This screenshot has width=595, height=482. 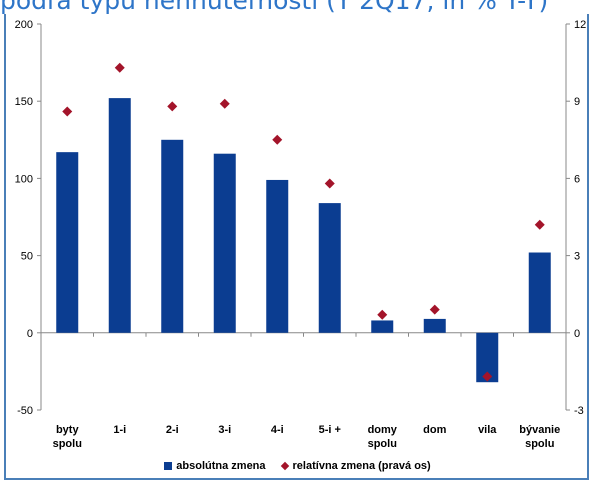 What do you see at coordinates (577, 257) in the screenshot?
I see `right-tick-label: 3` at bounding box center [577, 257].